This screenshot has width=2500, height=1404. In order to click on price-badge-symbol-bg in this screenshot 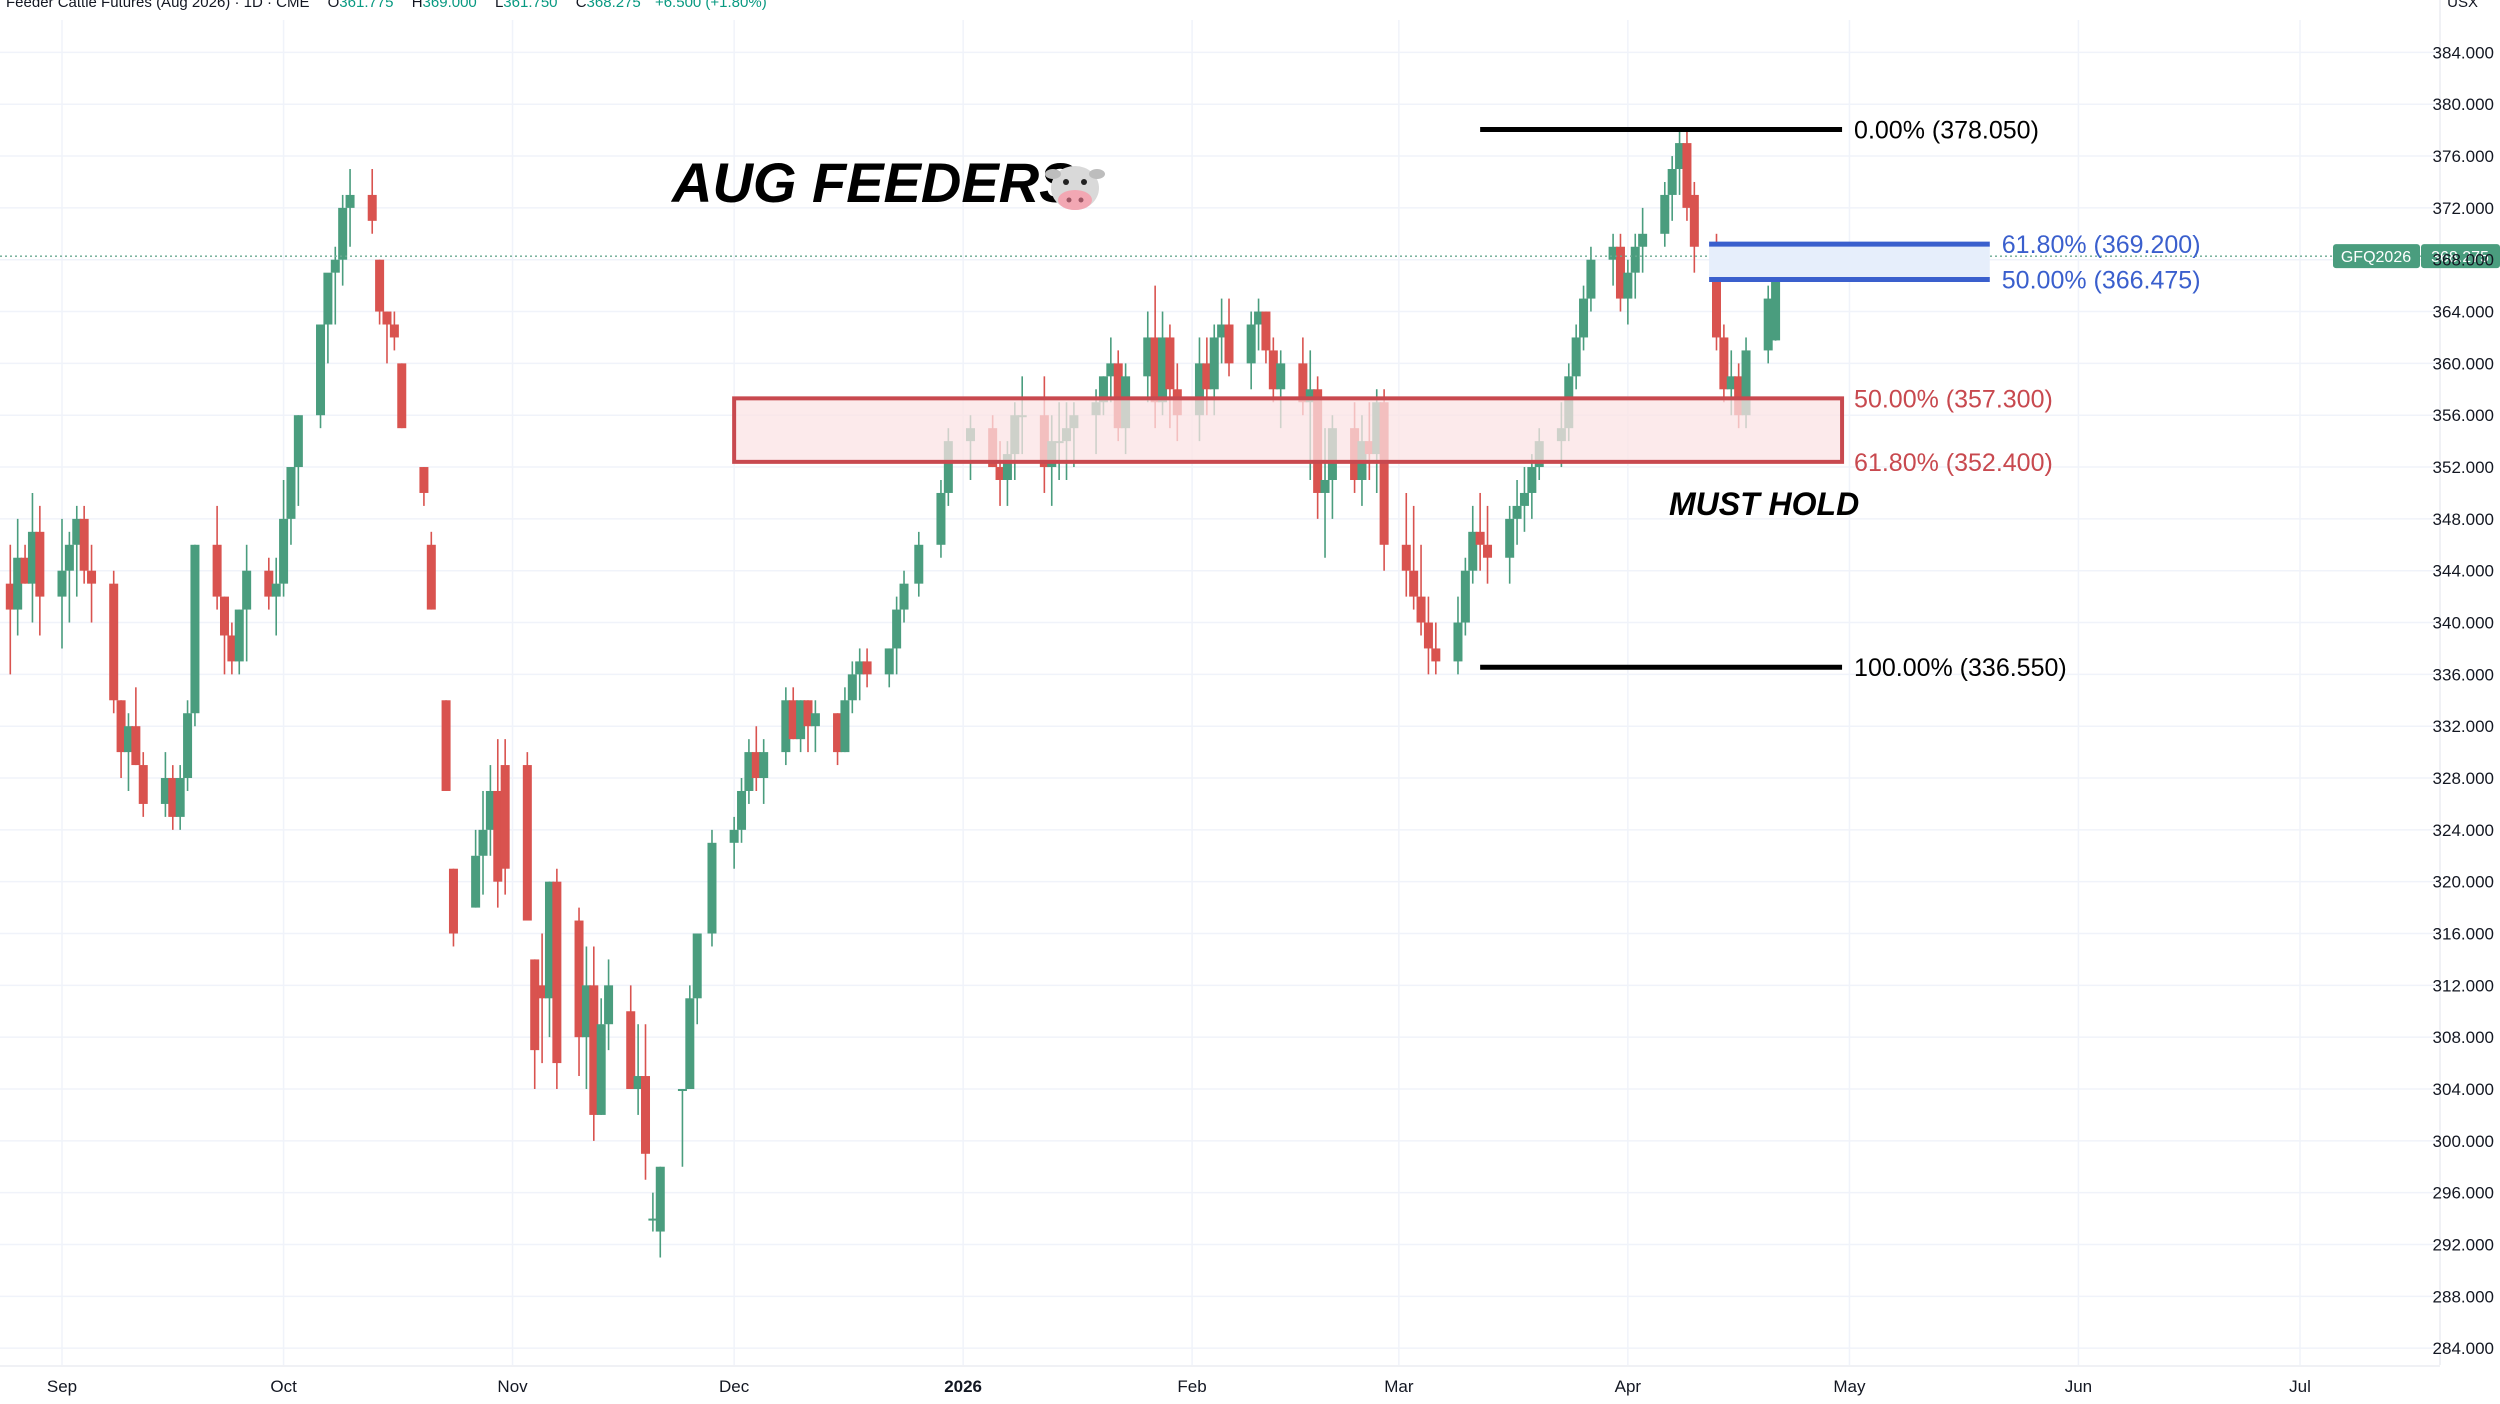, I will do `click(2376, 256)`.